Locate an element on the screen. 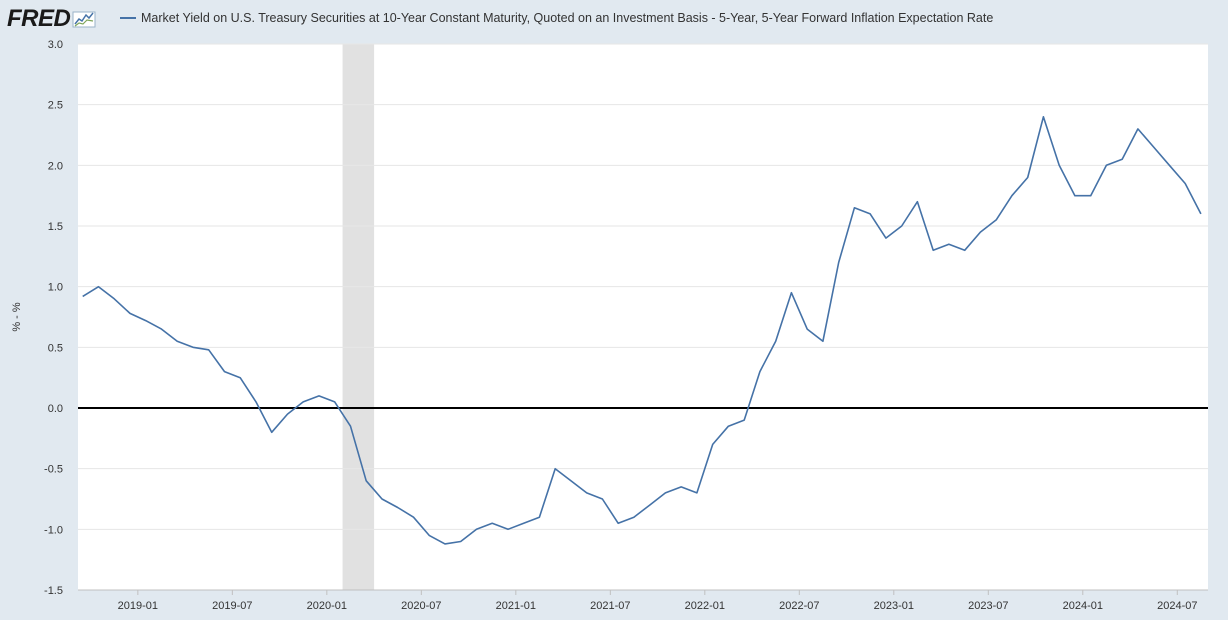 The height and width of the screenshot is (620, 1228). recession-shading-layer is located at coordinates (358, 317).